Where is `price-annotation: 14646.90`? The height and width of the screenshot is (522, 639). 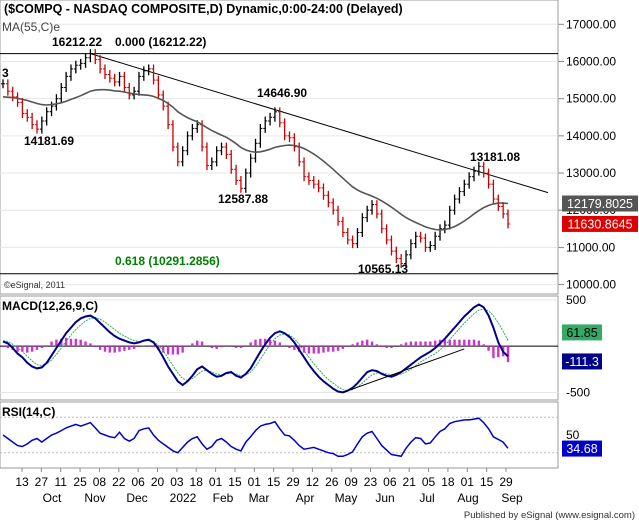
price-annotation: 14646.90 is located at coordinates (282, 93).